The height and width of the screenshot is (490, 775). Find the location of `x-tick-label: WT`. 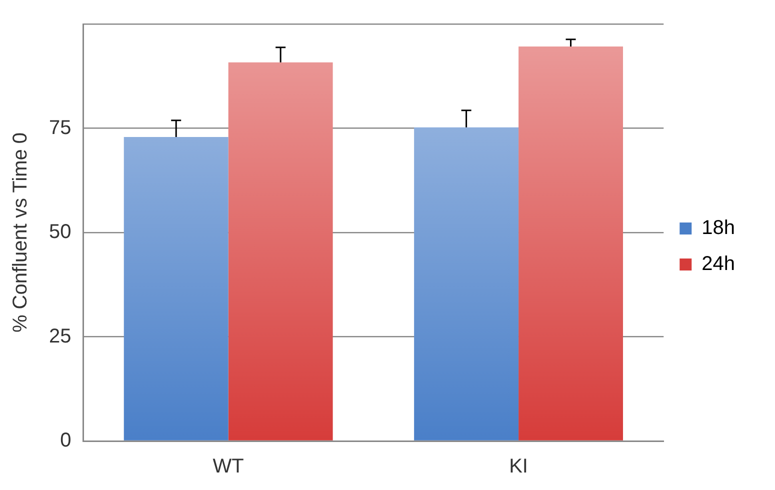

x-tick-label: WT is located at coordinates (228, 467).